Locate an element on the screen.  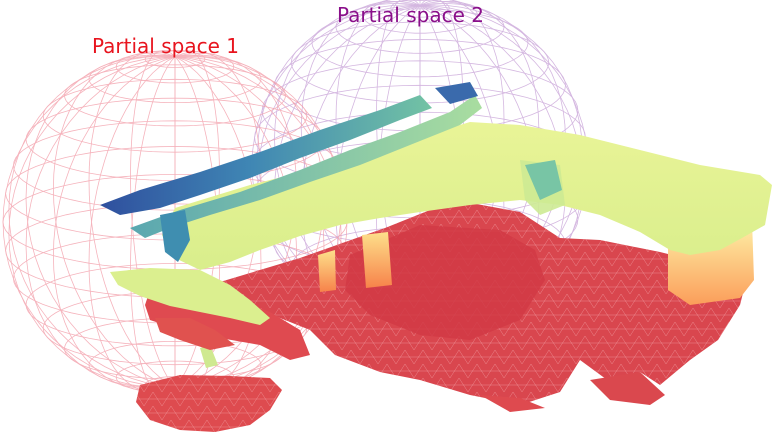
partial-space-2-label: Partial space 2 is located at coordinates (410, 15).